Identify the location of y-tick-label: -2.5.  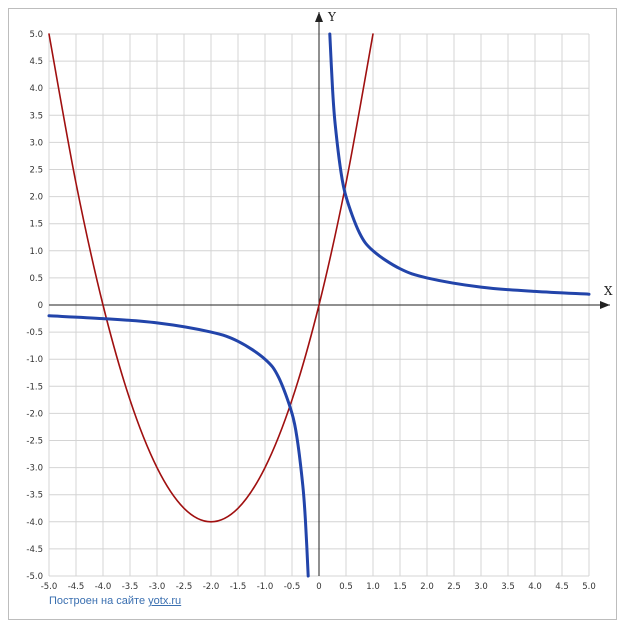
(34, 442).